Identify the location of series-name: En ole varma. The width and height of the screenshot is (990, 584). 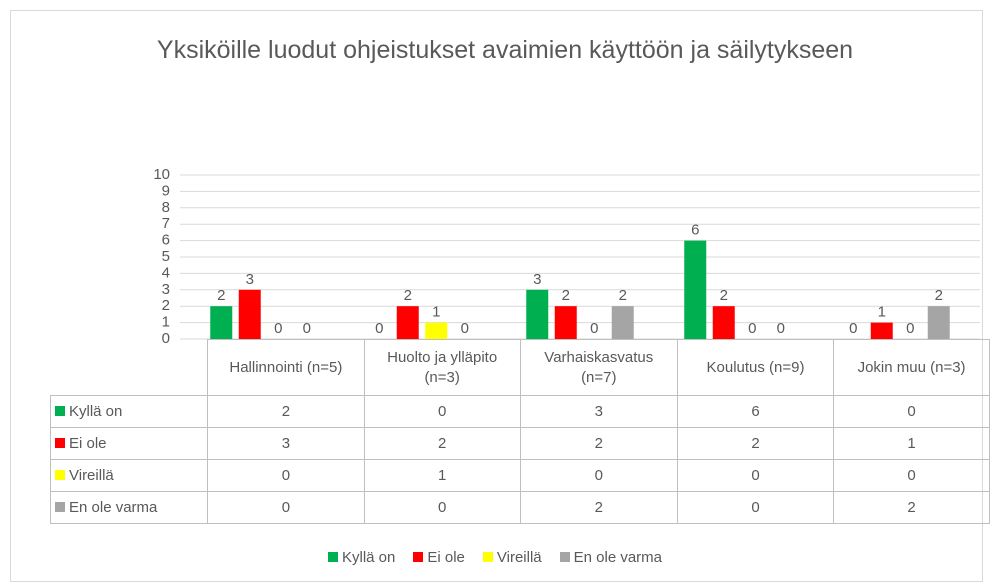
(113, 507).